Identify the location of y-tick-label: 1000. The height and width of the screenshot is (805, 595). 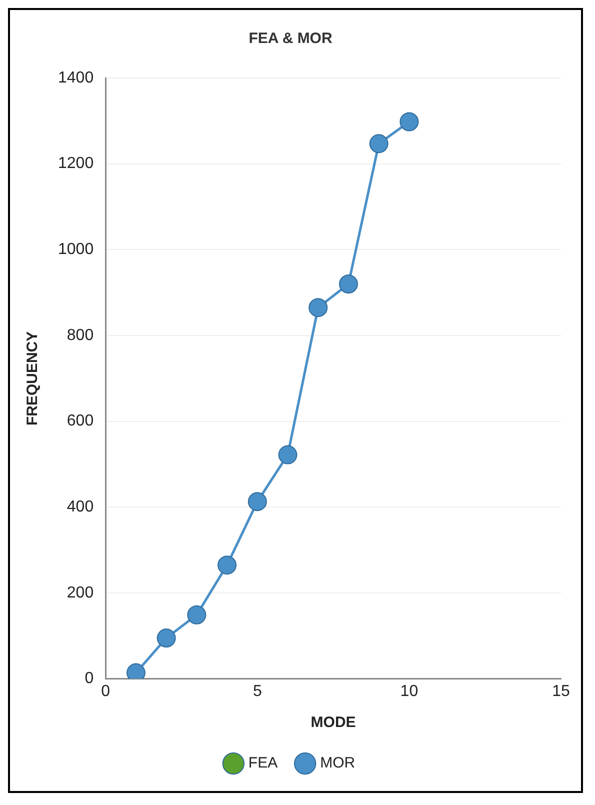
(76, 249).